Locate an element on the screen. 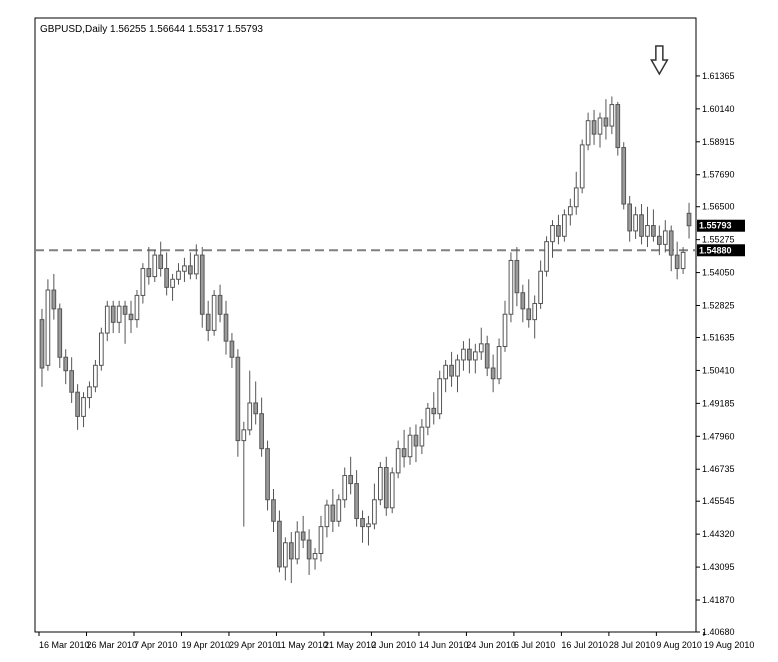 Image resolution: width=778 pixels, height=662 pixels. y-tick-label: 1.54050 is located at coordinates (718, 273).